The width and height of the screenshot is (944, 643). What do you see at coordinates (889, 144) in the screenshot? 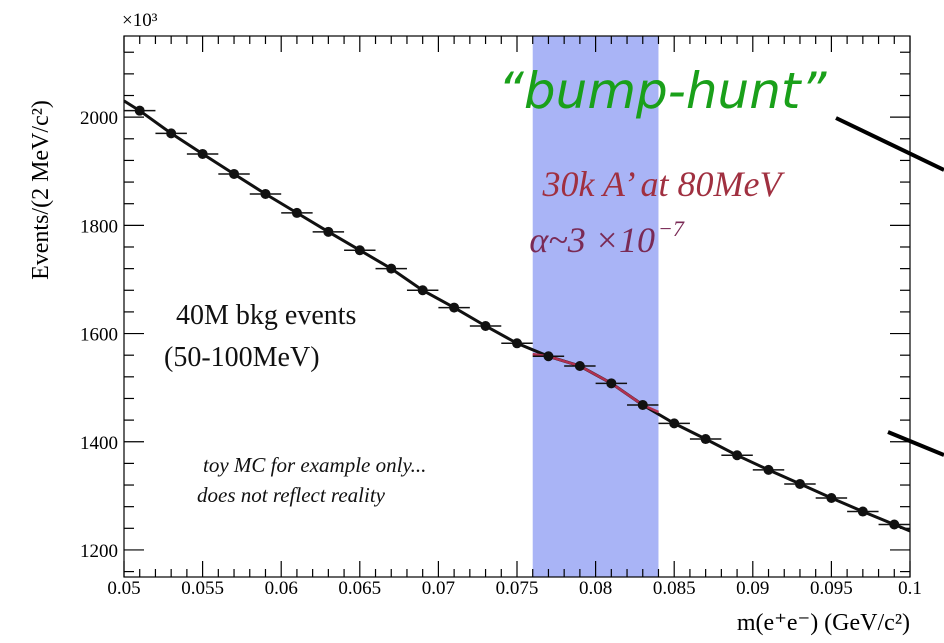
I see `pointer-line-upper` at bounding box center [889, 144].